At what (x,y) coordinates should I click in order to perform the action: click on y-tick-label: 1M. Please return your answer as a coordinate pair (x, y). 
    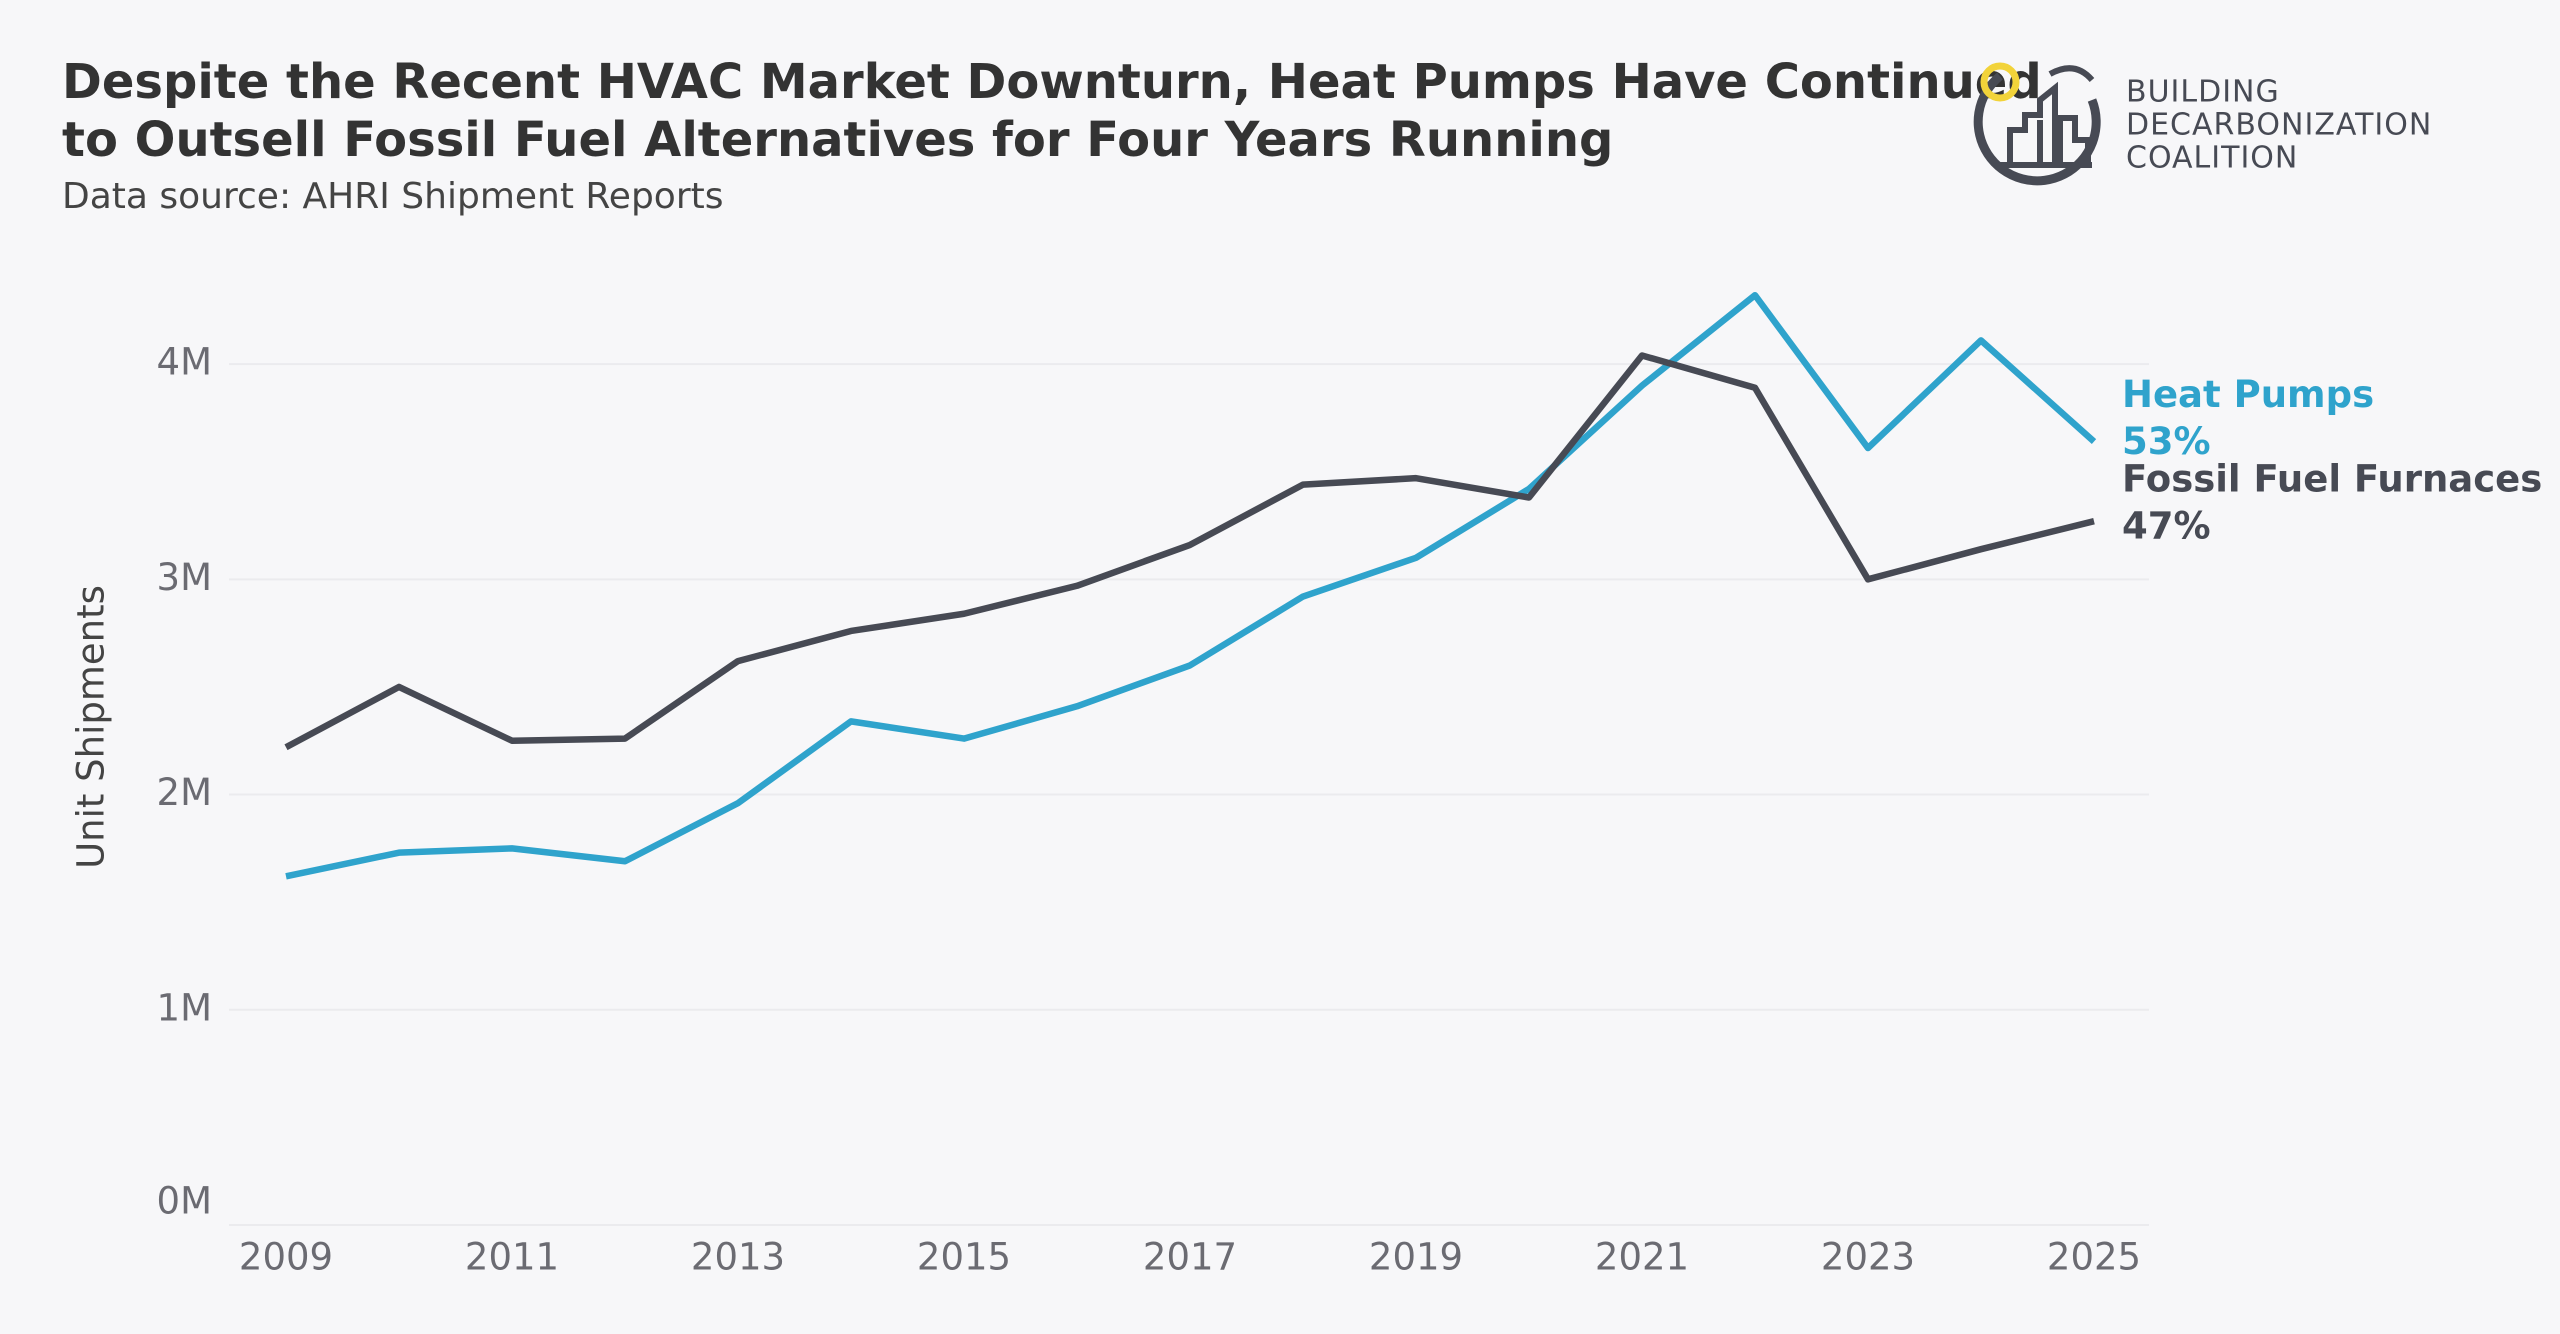
    Looking at the image, I should click on (184, 1007).